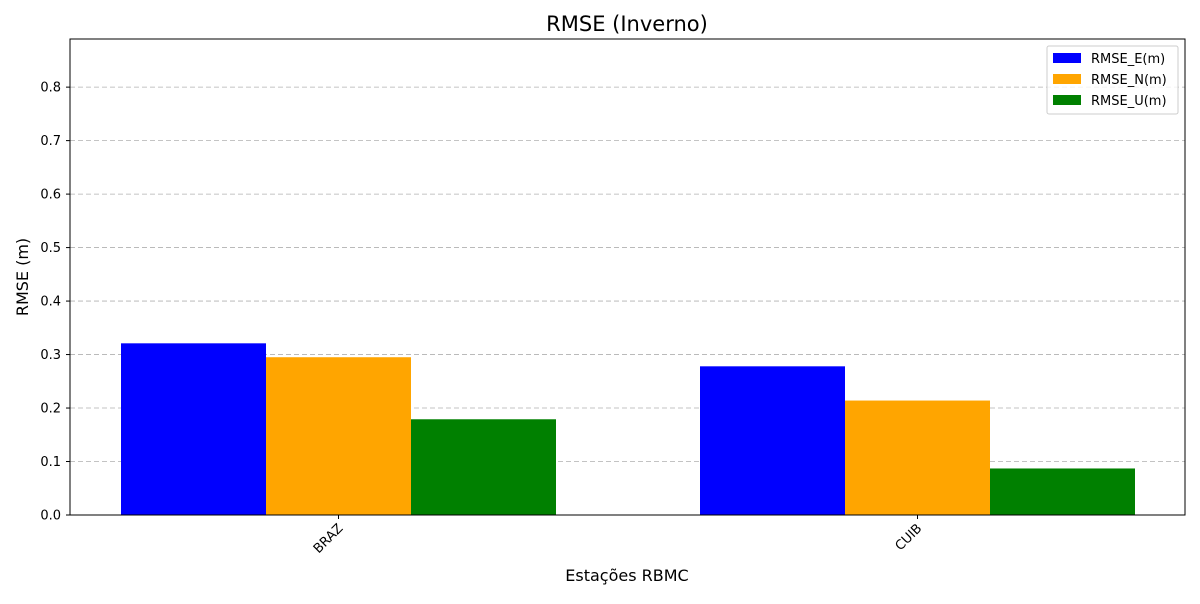  What do you see at coordinates (50, 302) in the screenshot?
I see `y-tick-label: 0.4` at bounding box center [50, 302].